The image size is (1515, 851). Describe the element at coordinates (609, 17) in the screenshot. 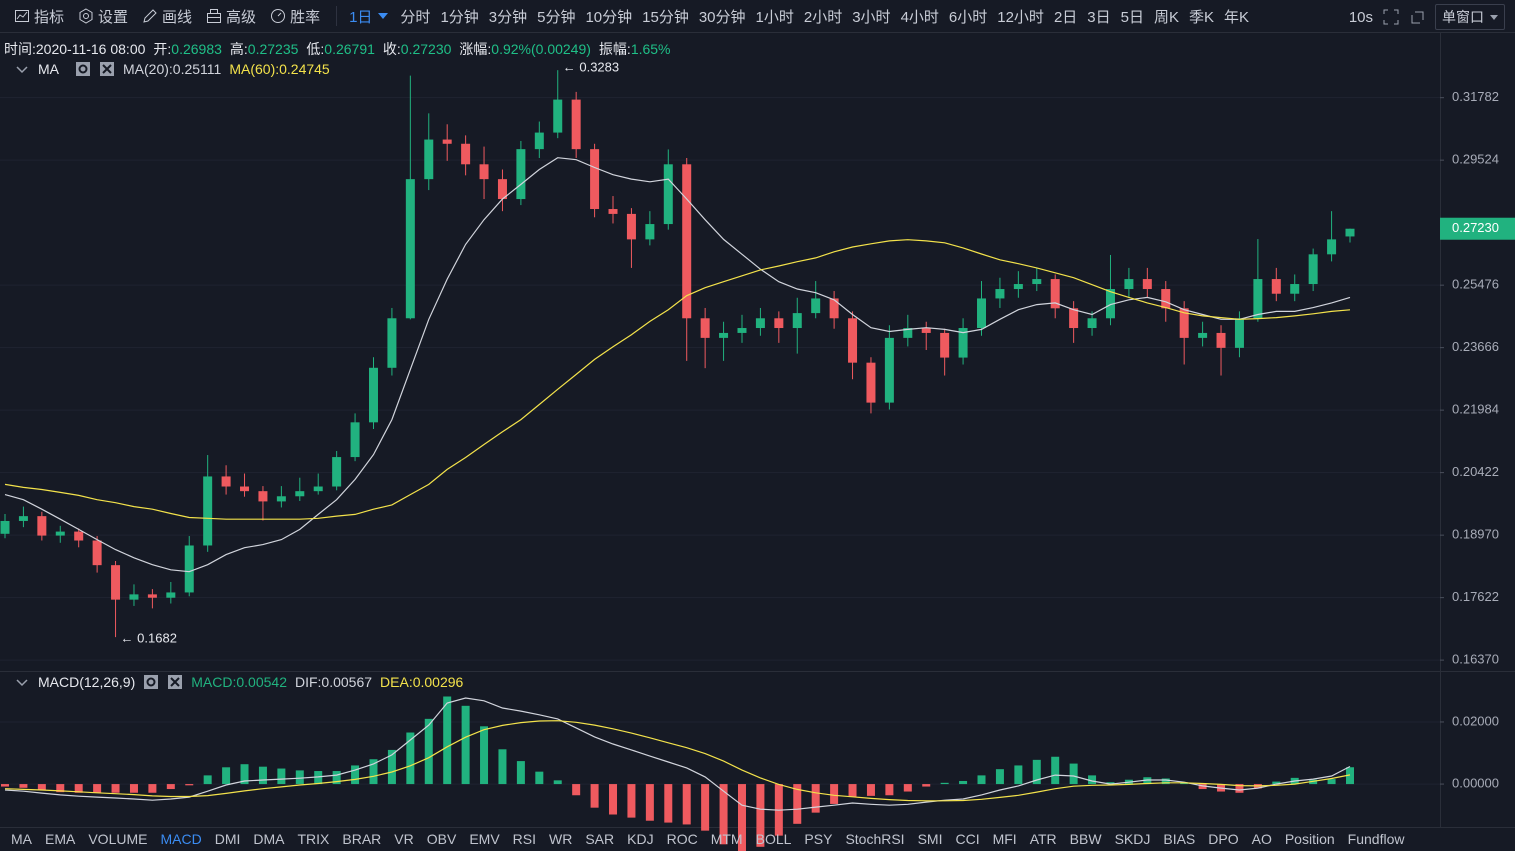

I see `interval-option: 10分钟` at that location.